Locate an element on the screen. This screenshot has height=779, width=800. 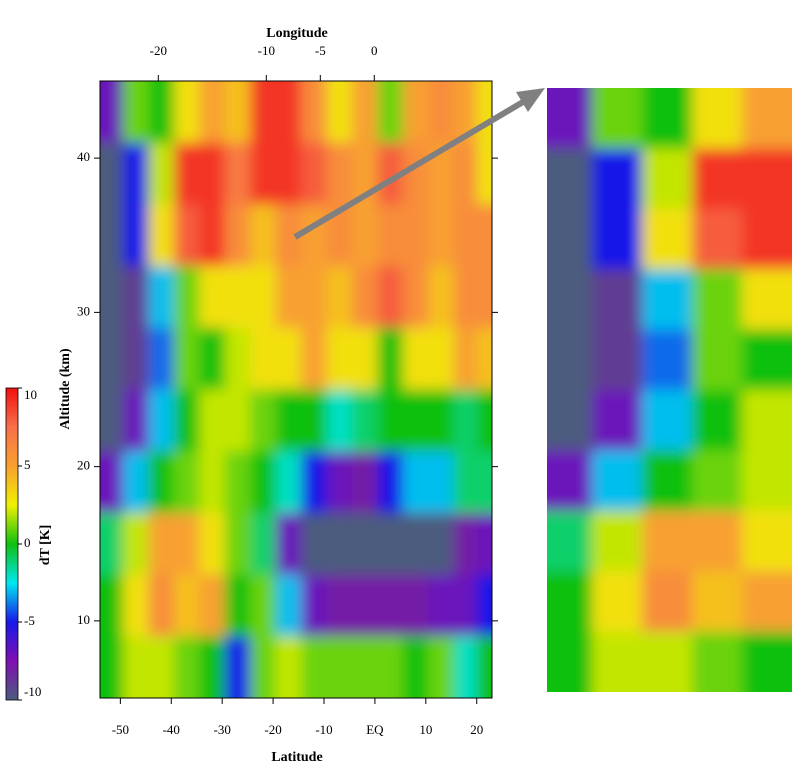
y-axis-title: Altitude (km) is located at coordinates (65, 389).